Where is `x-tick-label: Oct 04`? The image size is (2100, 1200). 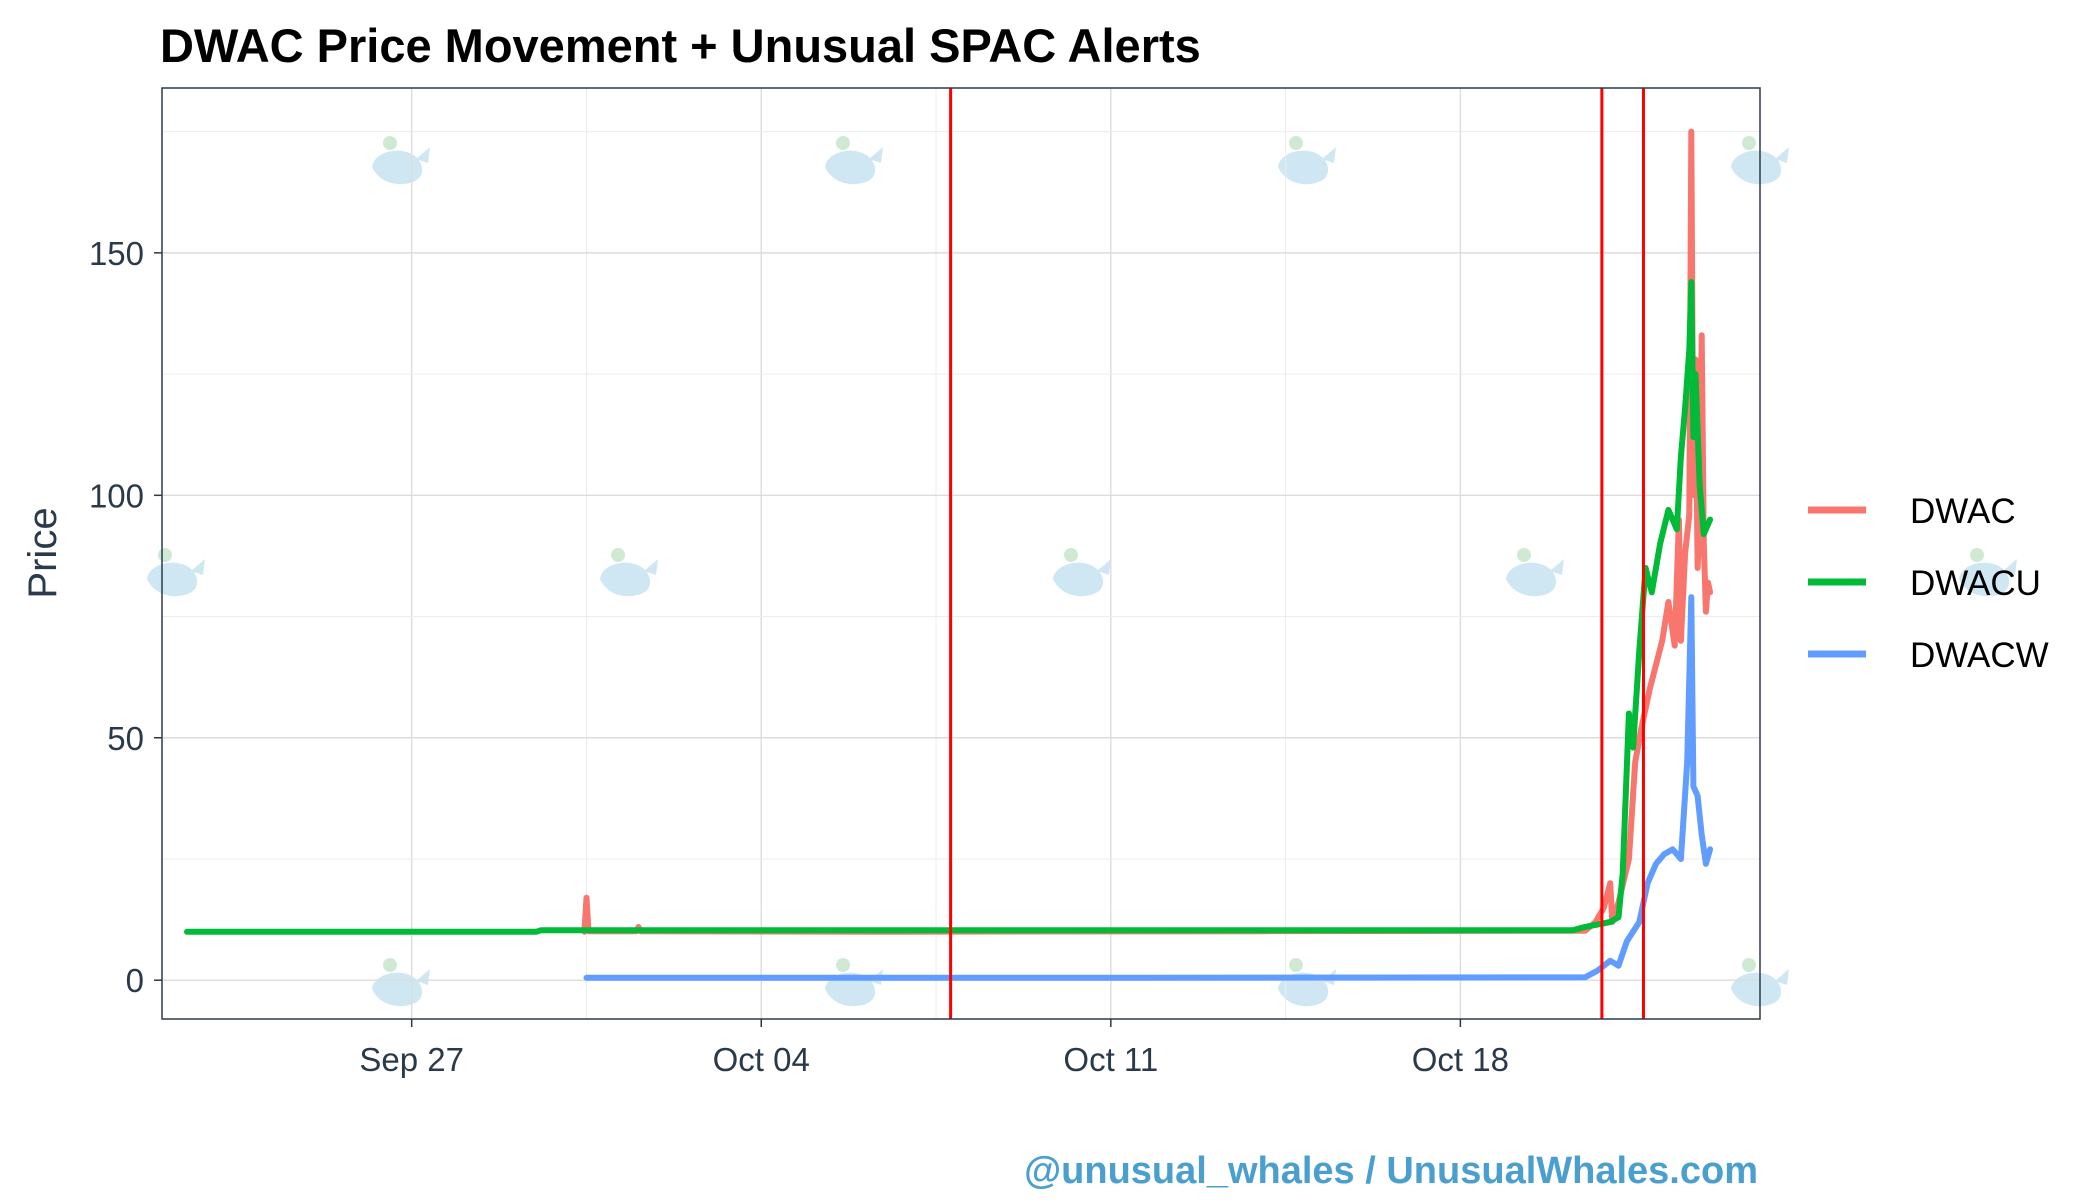
x-tick-label: Oct 04 is located at coordinates (761, 1059).